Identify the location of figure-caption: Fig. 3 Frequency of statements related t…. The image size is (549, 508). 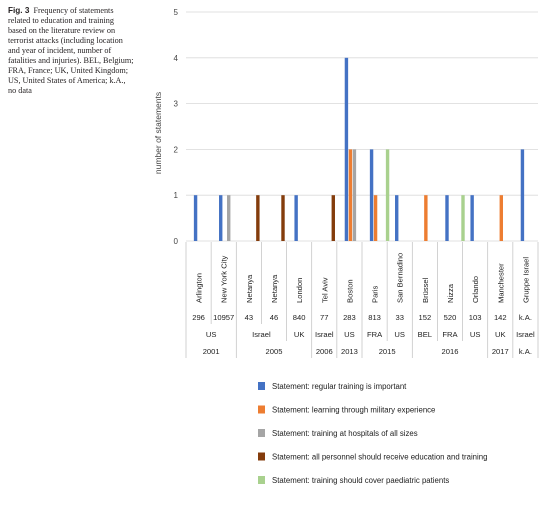
(71, 51).